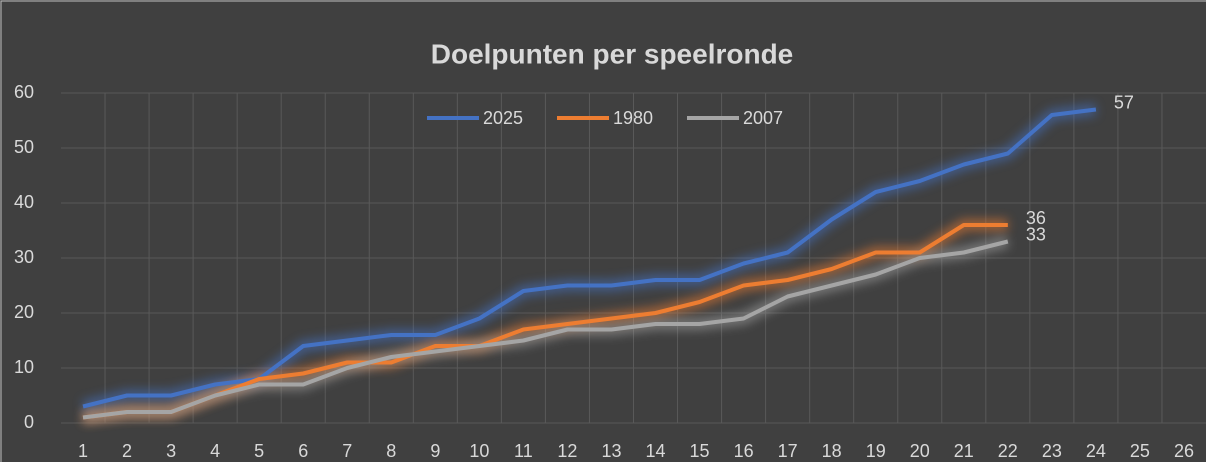 This screenshot has width=1206, height=462. Describe the element at coordinates (656, 451) in the screenshot. I see `x-tick-label: 14` at that location.